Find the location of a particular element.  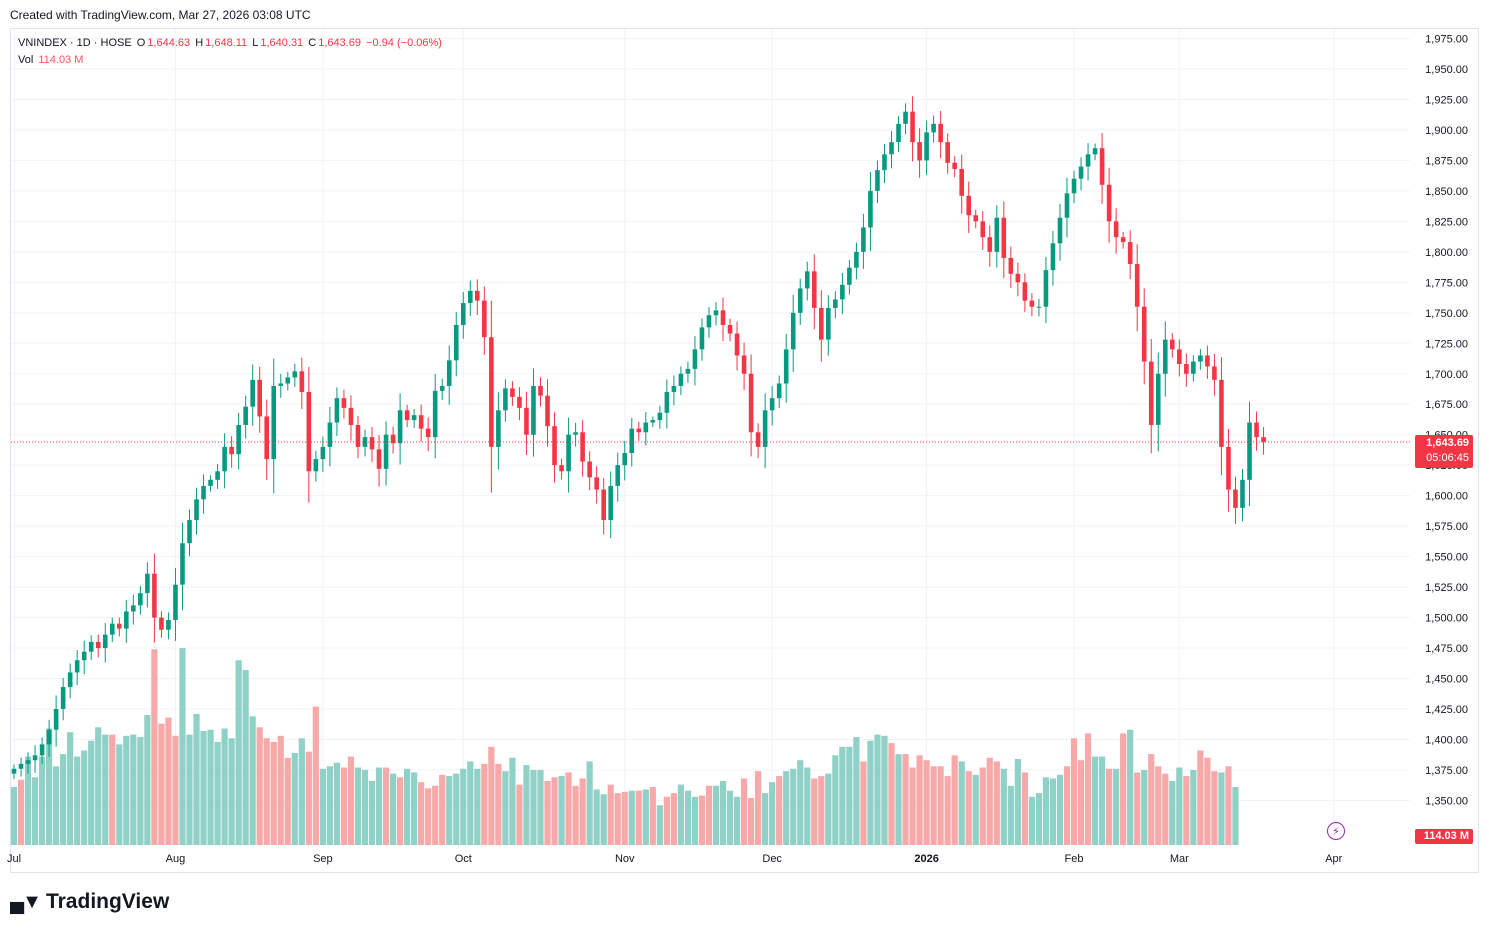

price-tick-label: 1,425.00 is located at coordinates (1446, 710).